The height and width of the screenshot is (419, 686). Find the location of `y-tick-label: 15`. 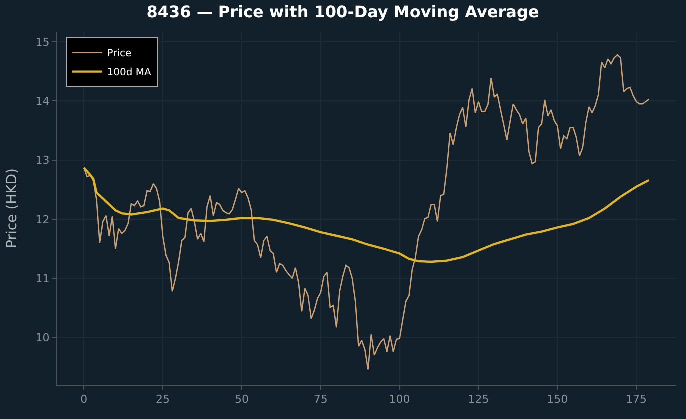

y-tick-label: 15 is located at coordinates (43, 42).